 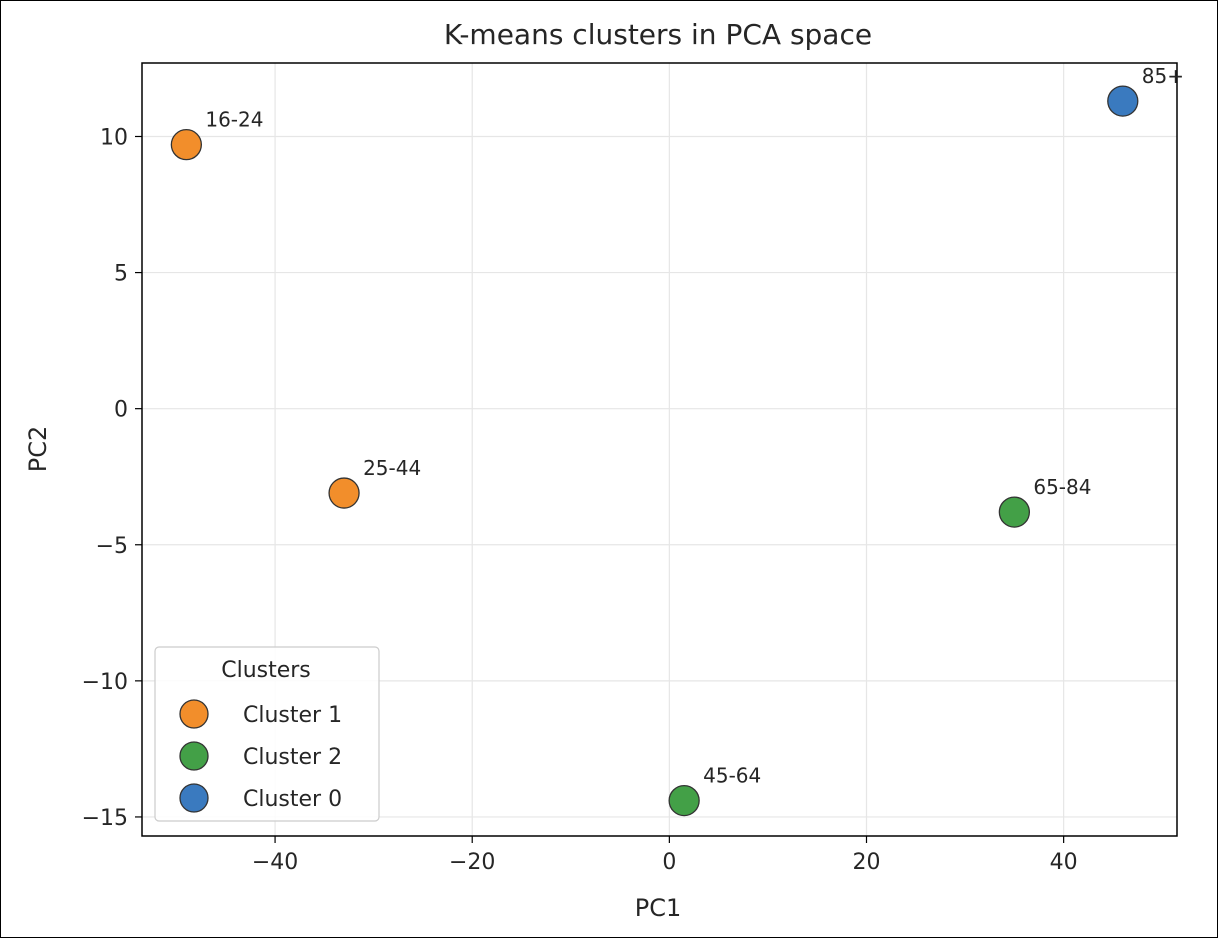 I want to click on legend-label: Cluster 2, so click(x=292, y=757).